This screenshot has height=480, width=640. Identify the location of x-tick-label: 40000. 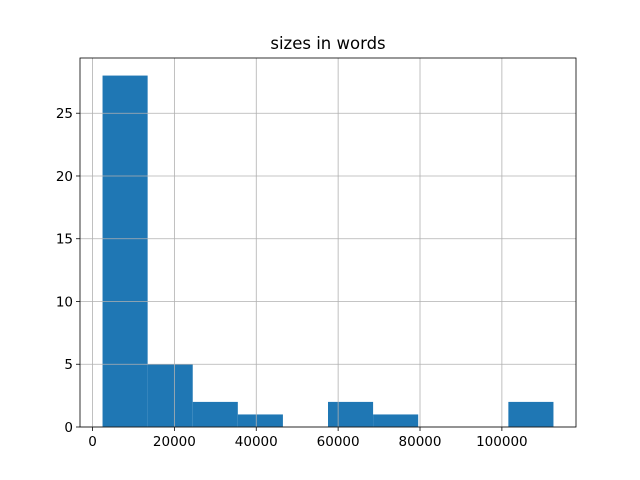
(256, 442).